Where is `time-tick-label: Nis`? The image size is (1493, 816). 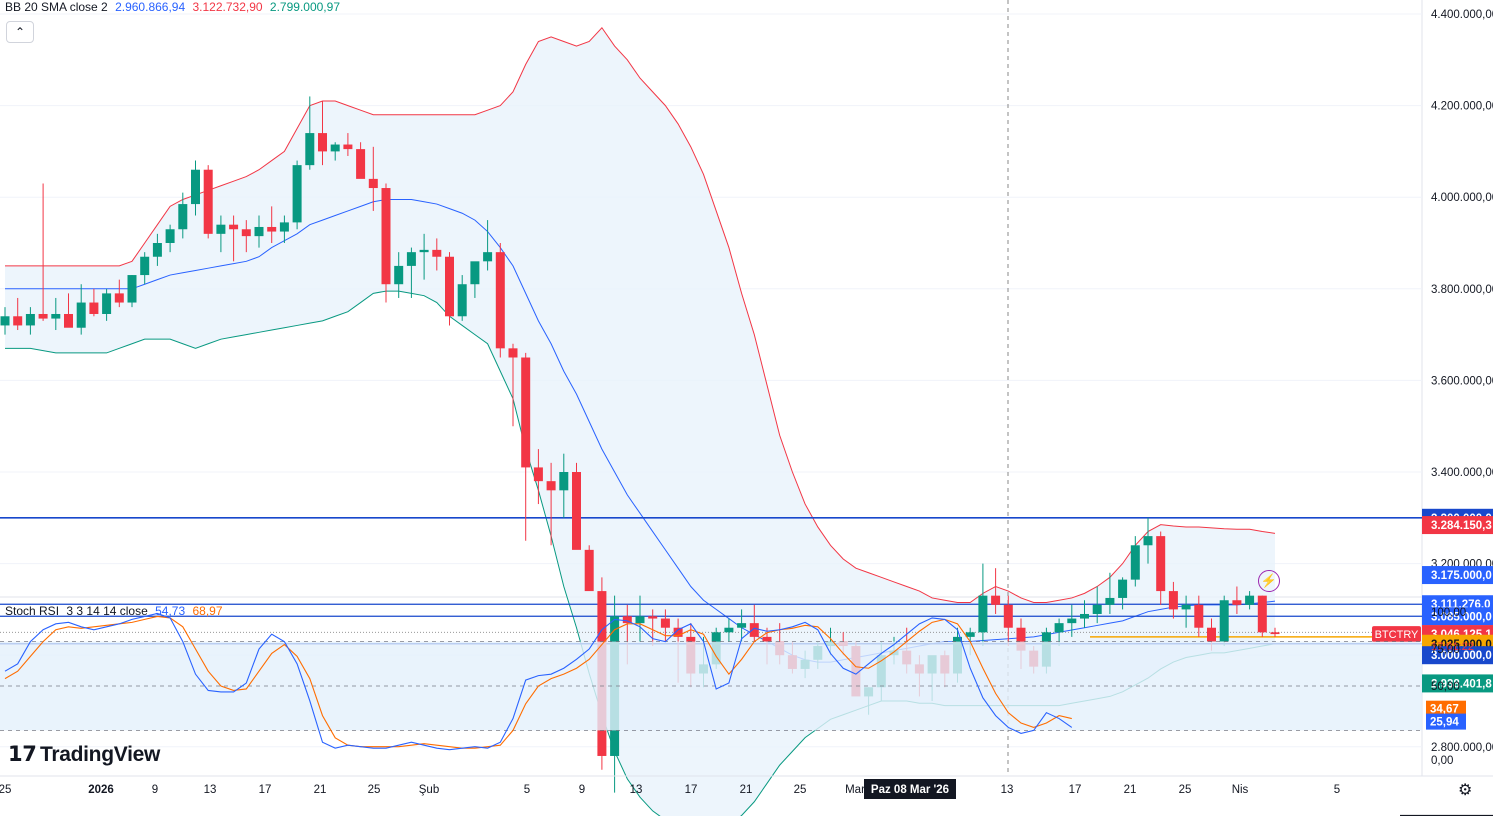 time-tick-label: Nis is located at coordinates (1240, 790).